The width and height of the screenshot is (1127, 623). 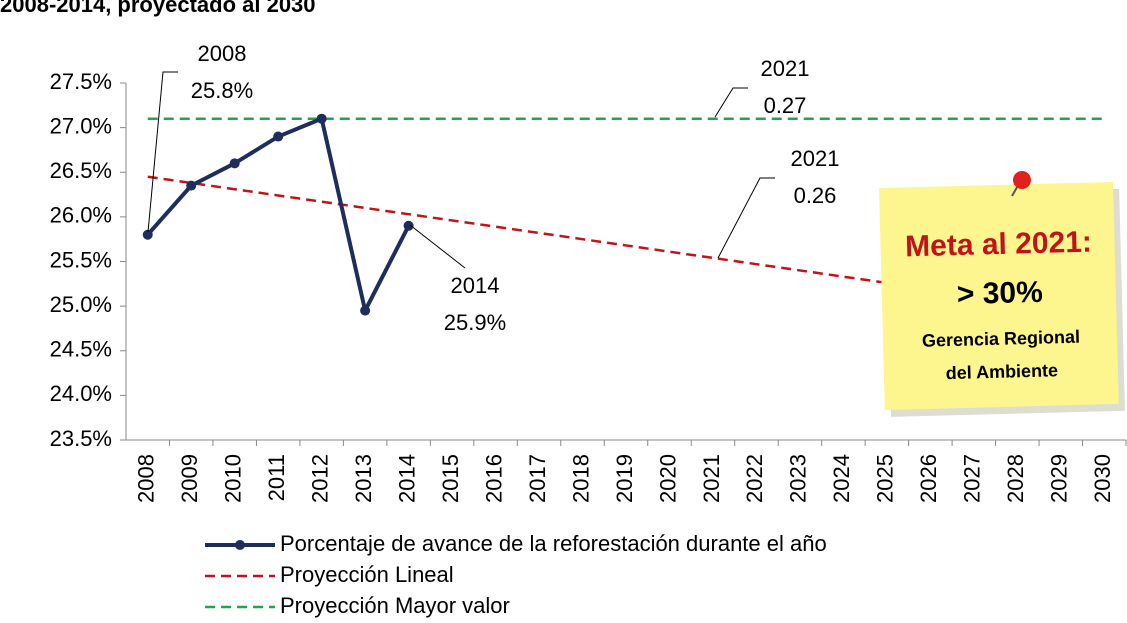 What do you see at coordinates (81, 259) in the screenshot?
I see `y-tick-label: 25.5%` at bounding box center [81, 259].